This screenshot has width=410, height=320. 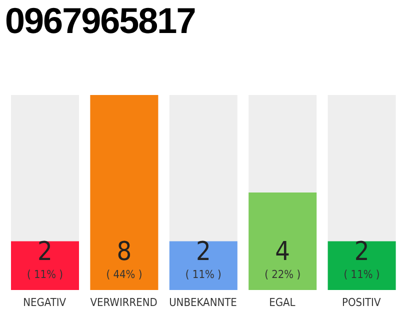 What do you see at coordinates (282, 259) in the screenshot?
I see `data-label: 4 ( 22% )` at bounding box center [282, 259].